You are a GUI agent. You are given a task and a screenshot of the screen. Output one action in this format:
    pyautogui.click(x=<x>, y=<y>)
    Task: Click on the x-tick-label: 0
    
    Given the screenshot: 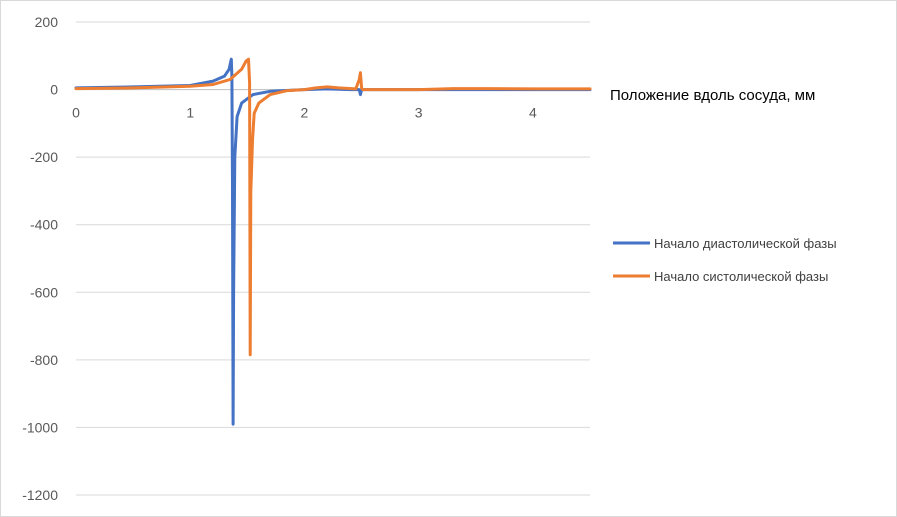 What is the action you would take?
    pyautogui.click(x=76, y=113)
    